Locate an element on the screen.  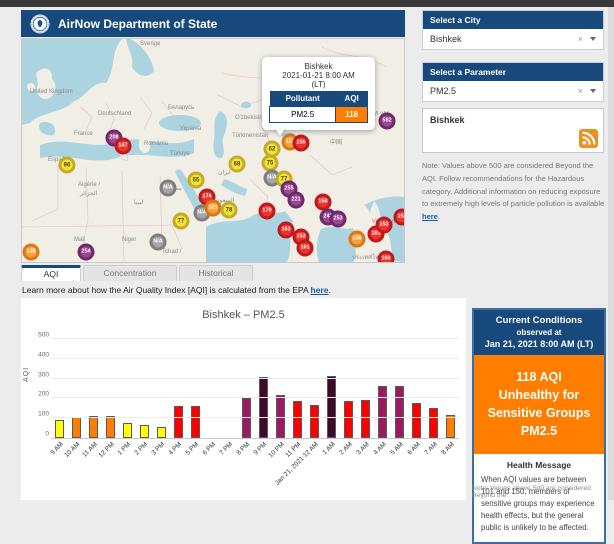
learn-more-link: here is located at coordinates (319, 290).